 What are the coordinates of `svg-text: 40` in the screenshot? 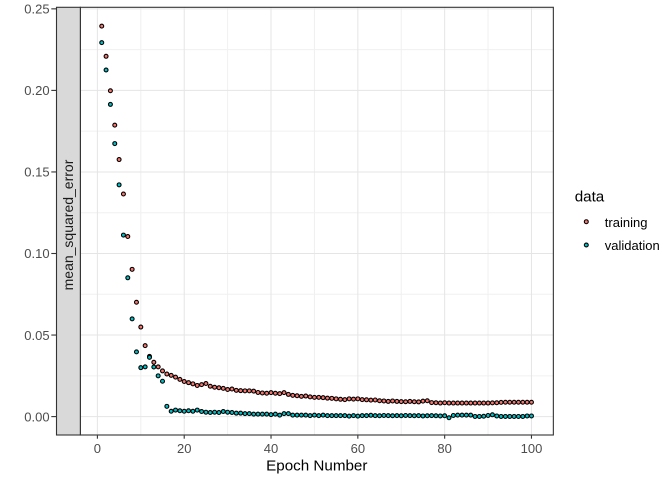 It's located at (271, 448).